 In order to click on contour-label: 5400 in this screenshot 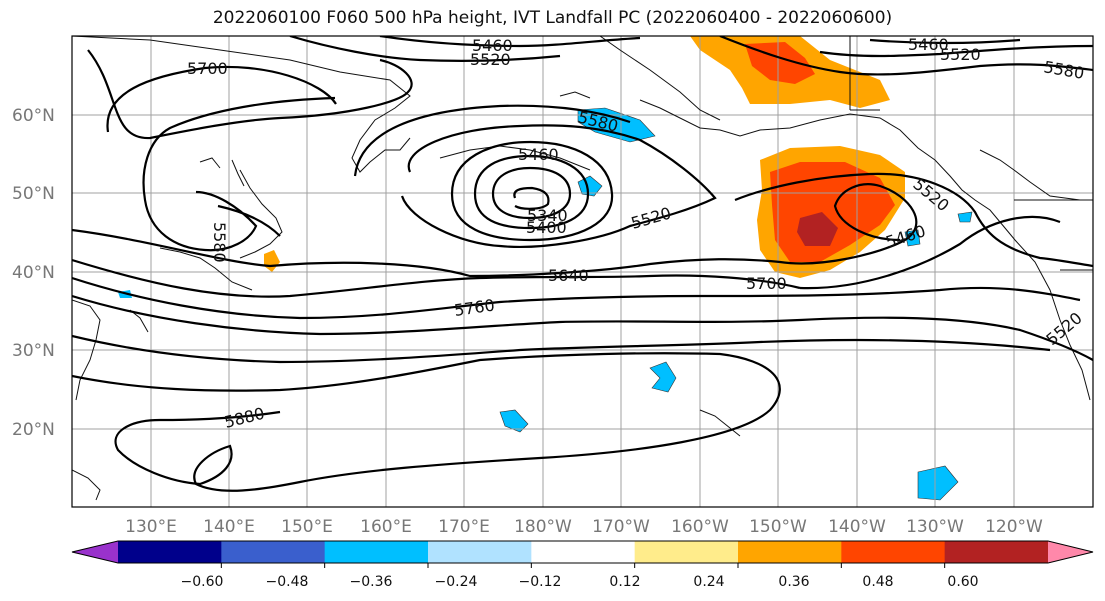, I will do `click(546, 227)`.